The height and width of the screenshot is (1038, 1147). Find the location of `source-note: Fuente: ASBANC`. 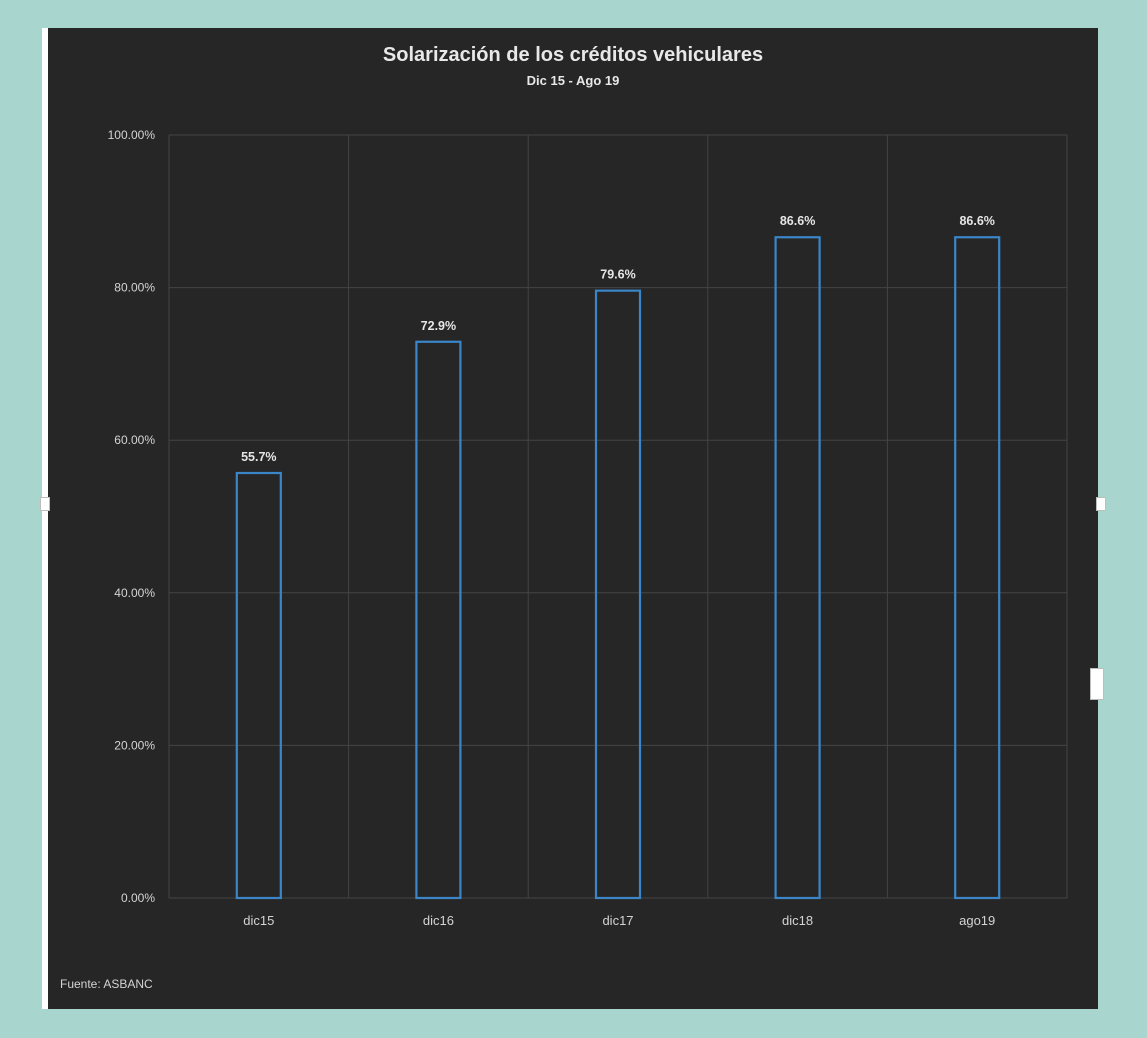

source-note: Fuente: ASBANC is located at coordinates (106, 984).